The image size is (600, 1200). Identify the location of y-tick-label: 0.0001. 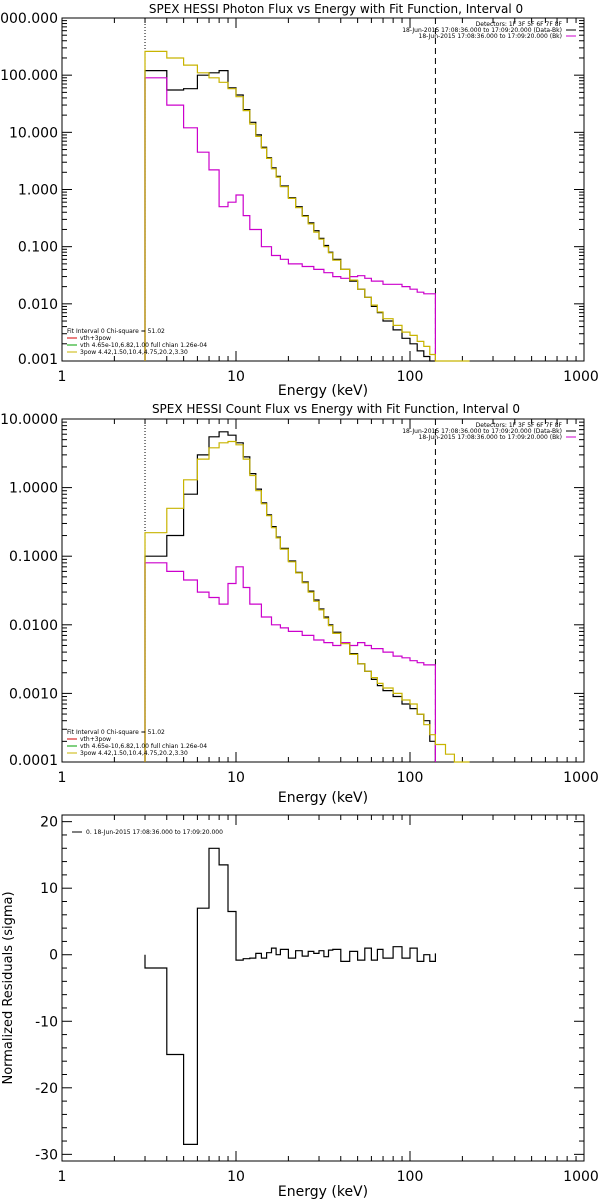
(33, 761).